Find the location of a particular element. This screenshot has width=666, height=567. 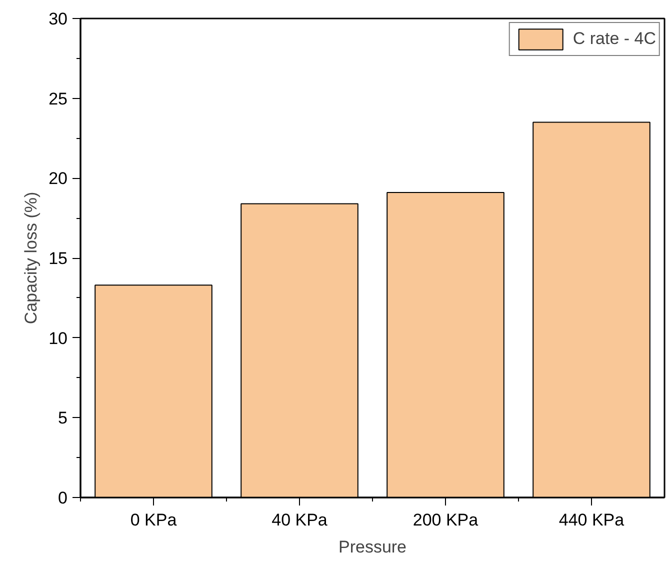

x-tick-label: 440 KPa is located at coordinates (591, 520).